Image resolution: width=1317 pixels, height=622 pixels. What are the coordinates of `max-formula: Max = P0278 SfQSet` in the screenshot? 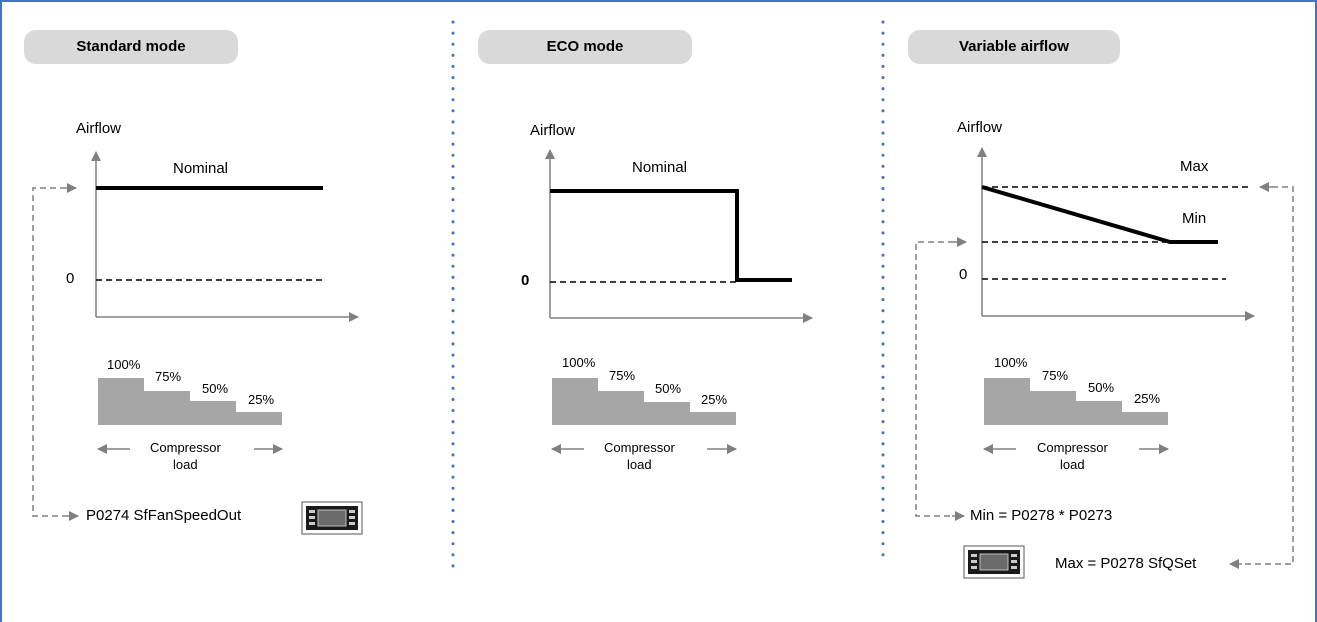 It's located at (1126, 563).